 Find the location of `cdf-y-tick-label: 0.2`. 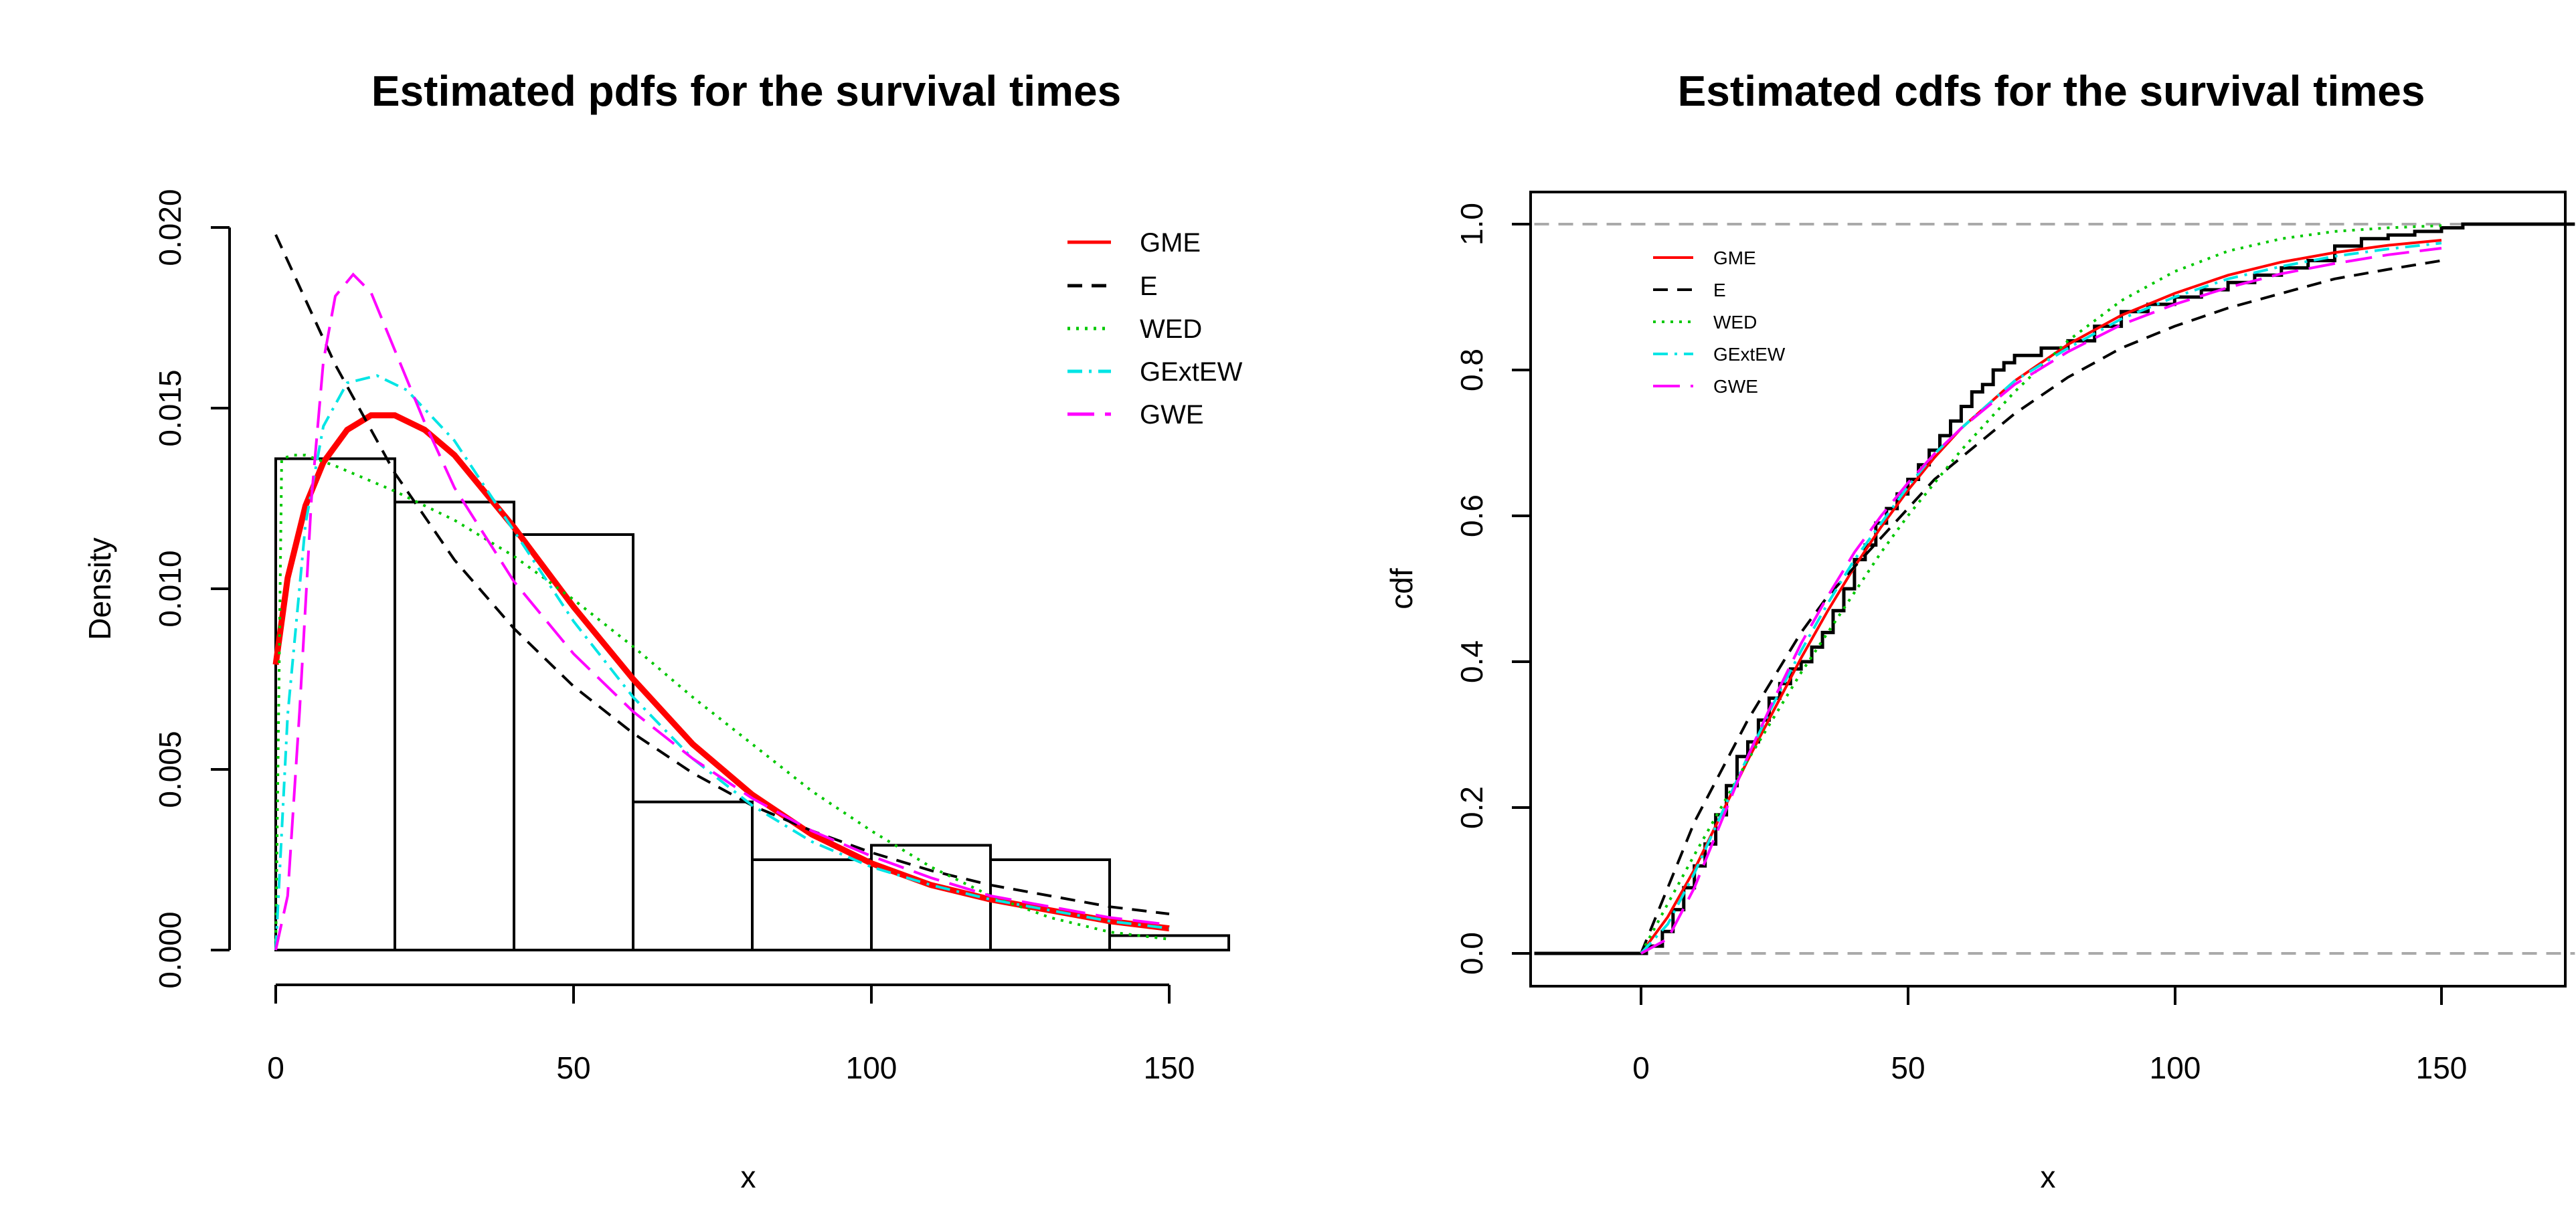

cdf-y-tick-label: 0.2 is located at coordinates (1471, 807).